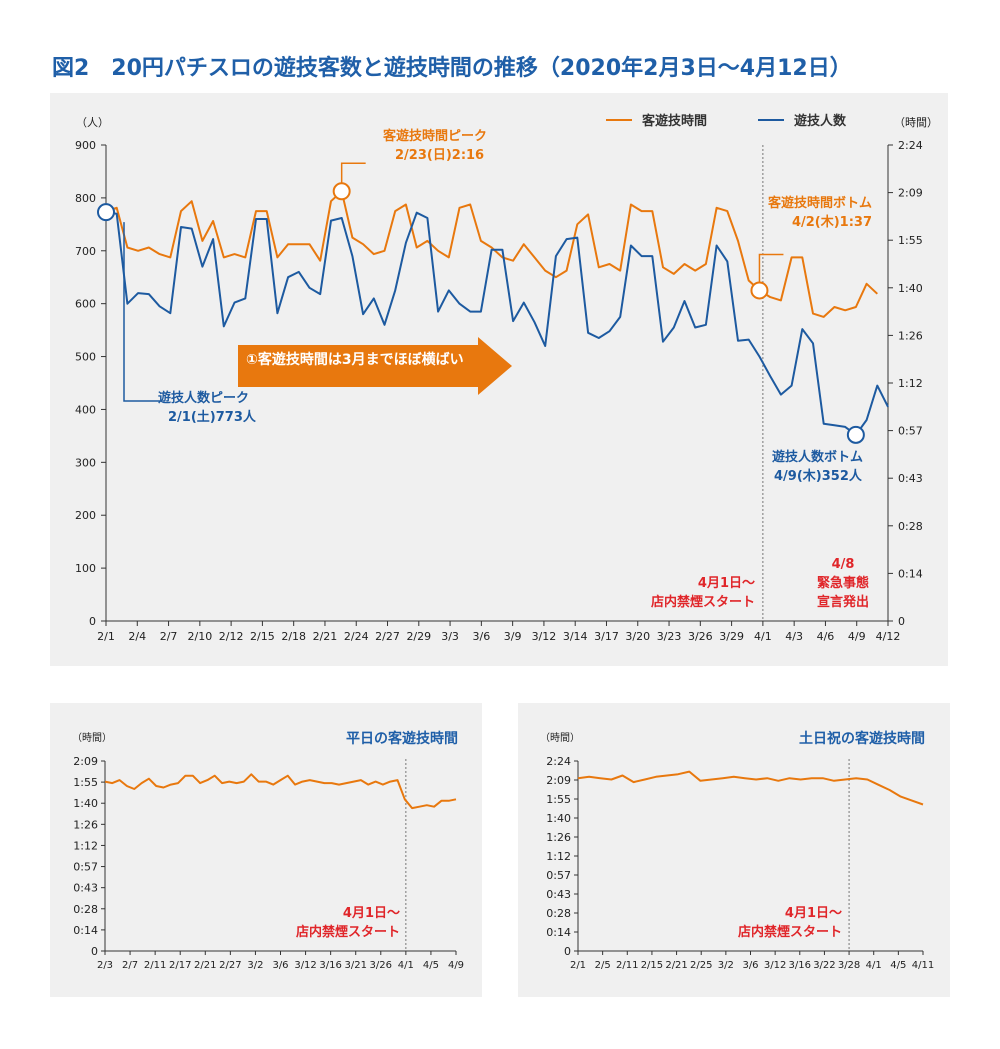 The image size is (1000, 1049). What do you see at coordinates (85, 251) in the screenshot?
I see `y-left-tick-label: 700` at bounding box center [85, 251].